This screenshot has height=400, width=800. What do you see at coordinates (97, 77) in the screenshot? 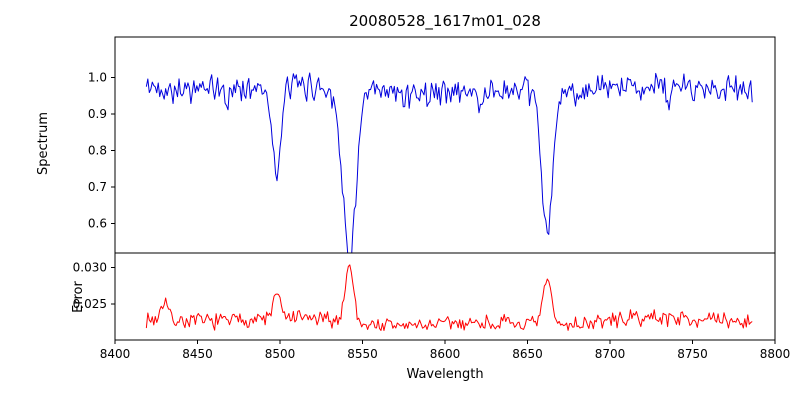
I see `y-tick-label: 1.0` at bounding box center [97, 77].